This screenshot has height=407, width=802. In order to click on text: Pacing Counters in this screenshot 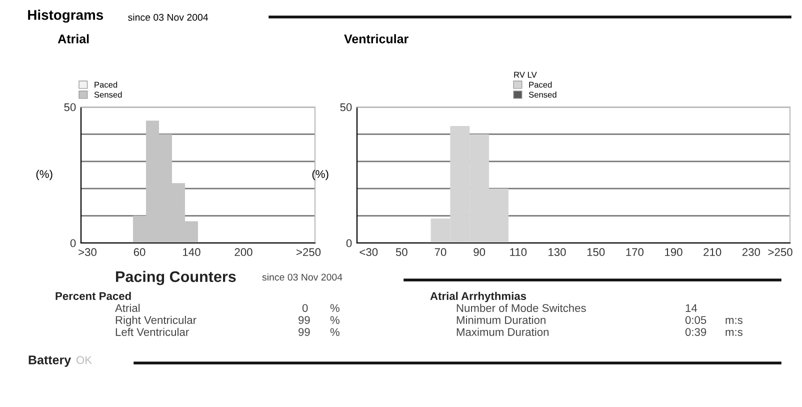, I will do `click(176, 278)`.